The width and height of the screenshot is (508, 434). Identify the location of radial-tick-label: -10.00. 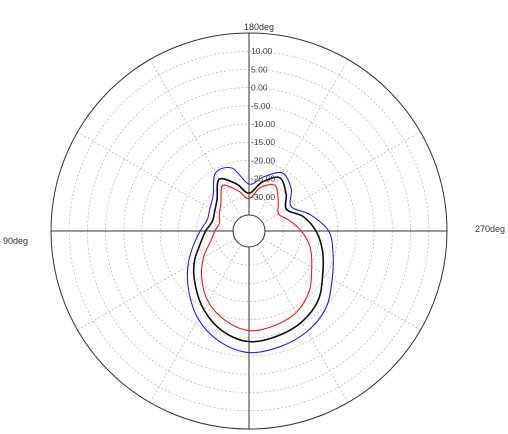
(263, 124).